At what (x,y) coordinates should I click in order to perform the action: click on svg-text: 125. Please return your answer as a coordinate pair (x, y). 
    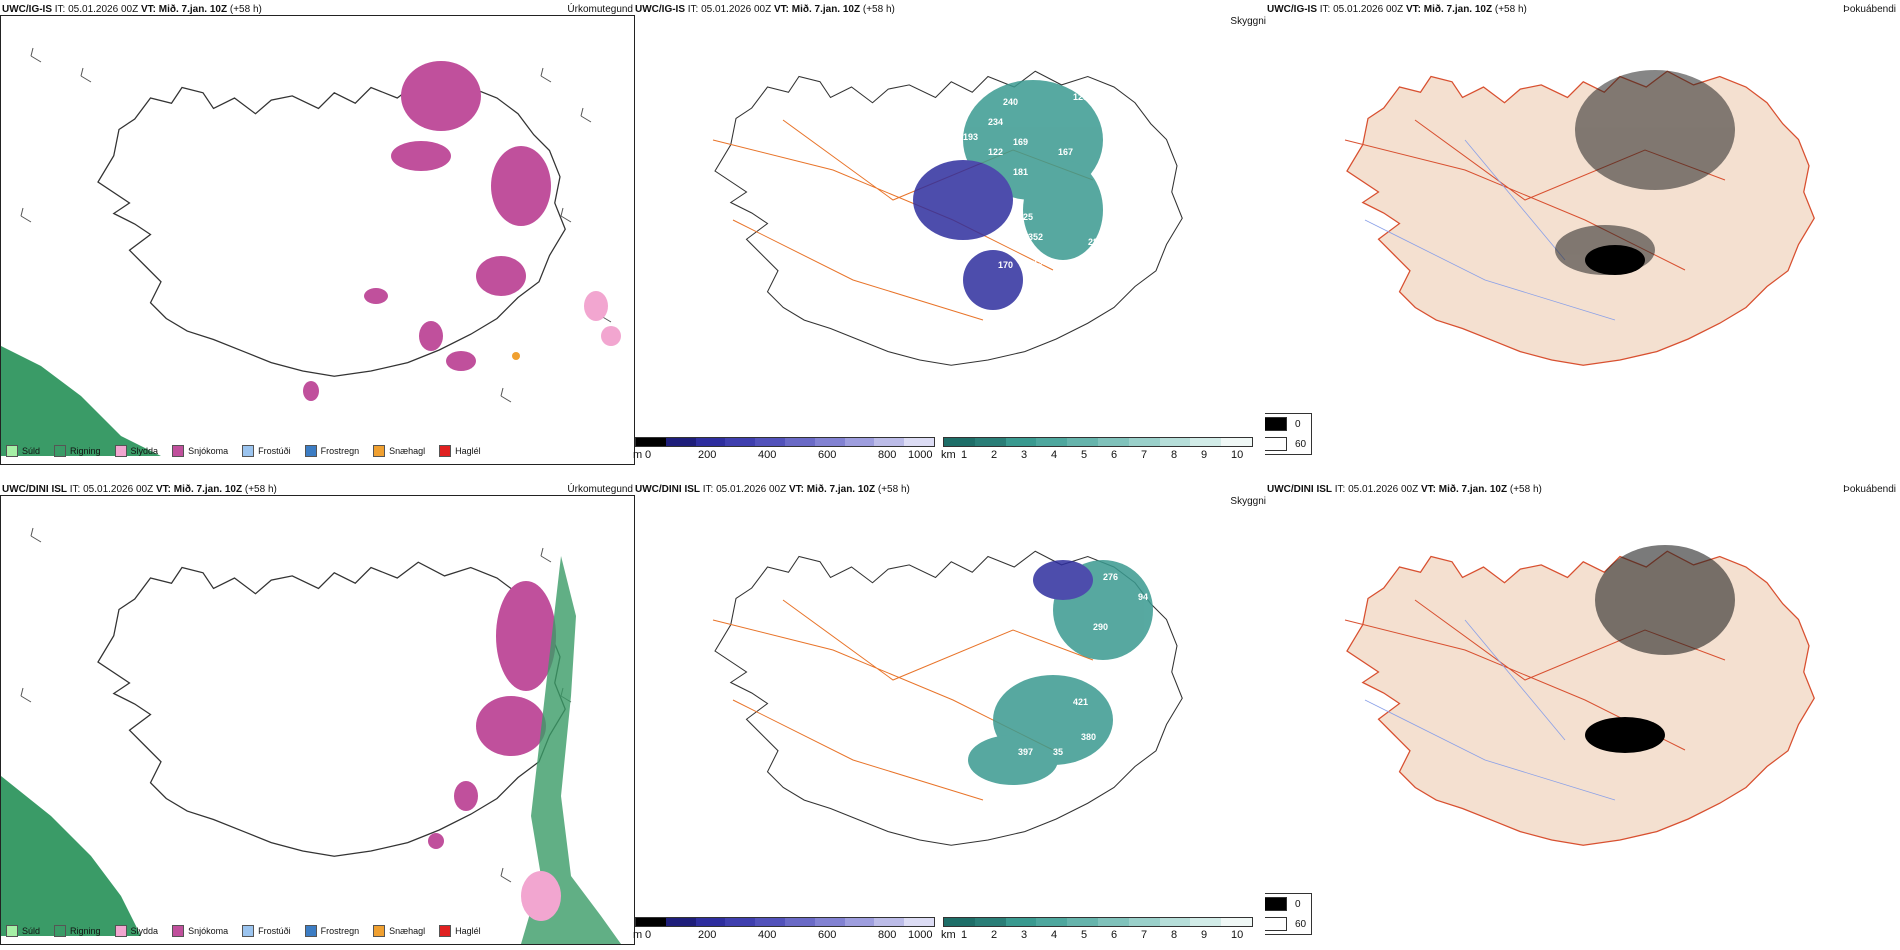
    Looking at the image, I should click on (1025, 217).